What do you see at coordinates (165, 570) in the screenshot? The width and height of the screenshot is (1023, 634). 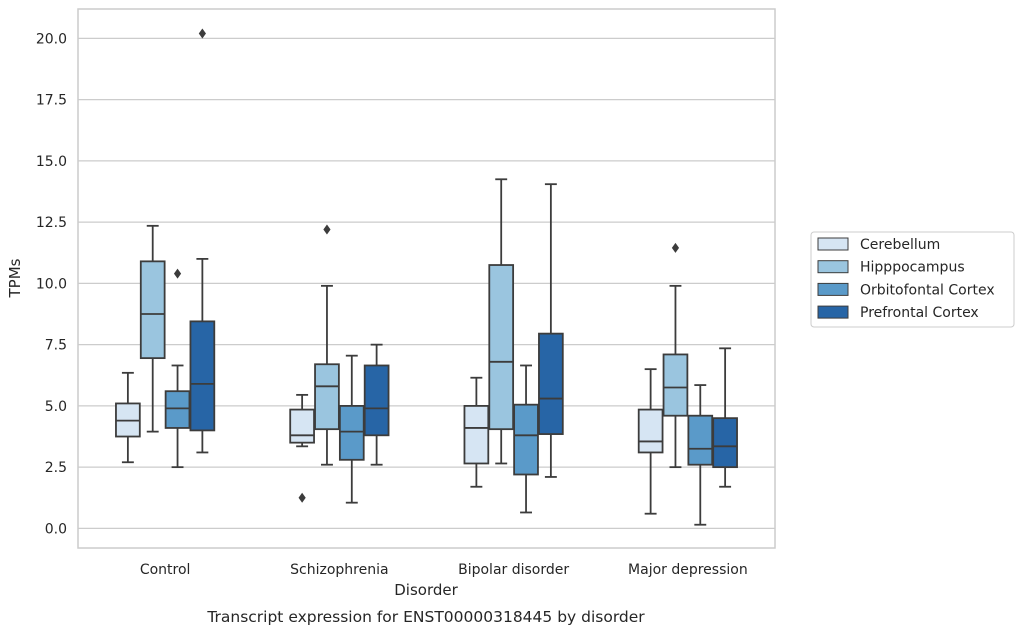 I see `x-tick-label: Control` at bounding box center [165, 570].